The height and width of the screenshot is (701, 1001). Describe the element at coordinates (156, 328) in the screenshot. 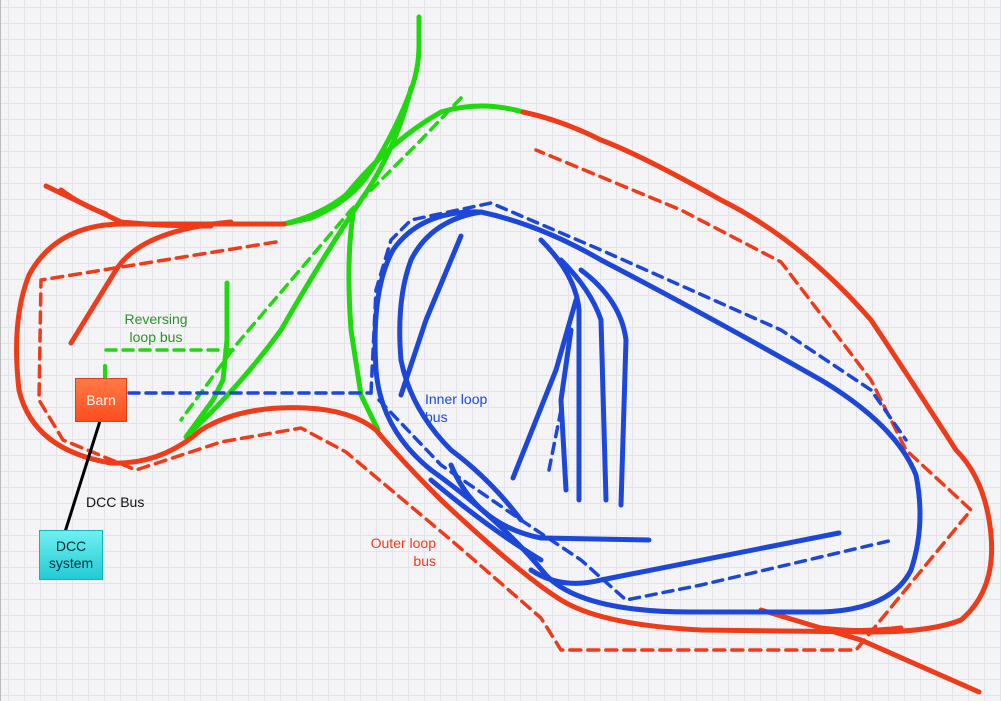

I see `reversing-loop-bus-label: Reversing loop bus` at that location.